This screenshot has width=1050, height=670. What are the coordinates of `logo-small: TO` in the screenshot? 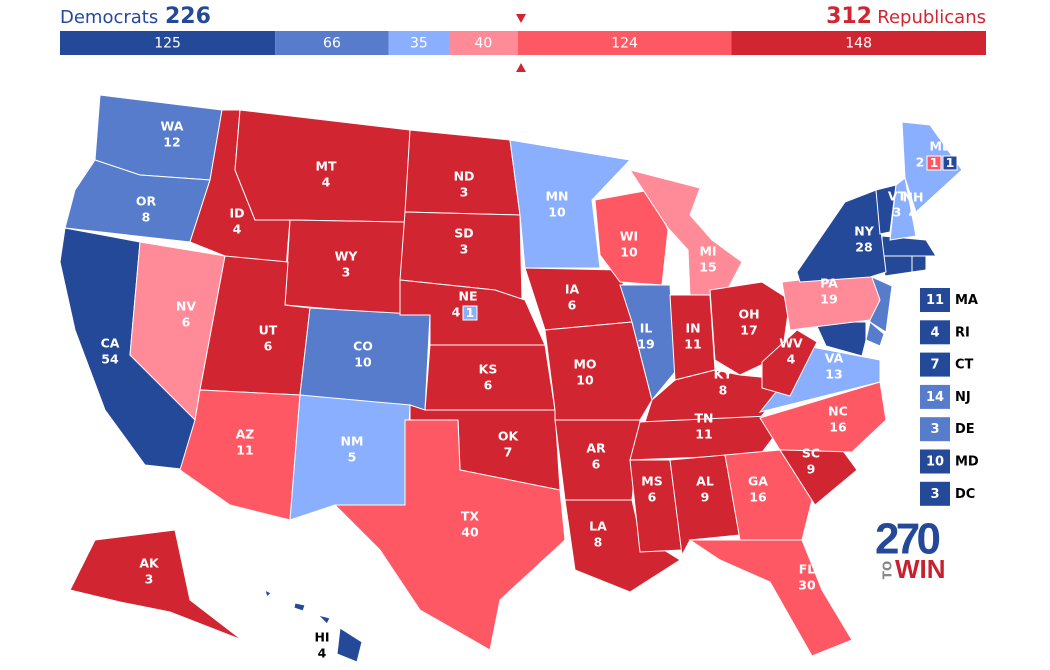 It's located at (888, 570).